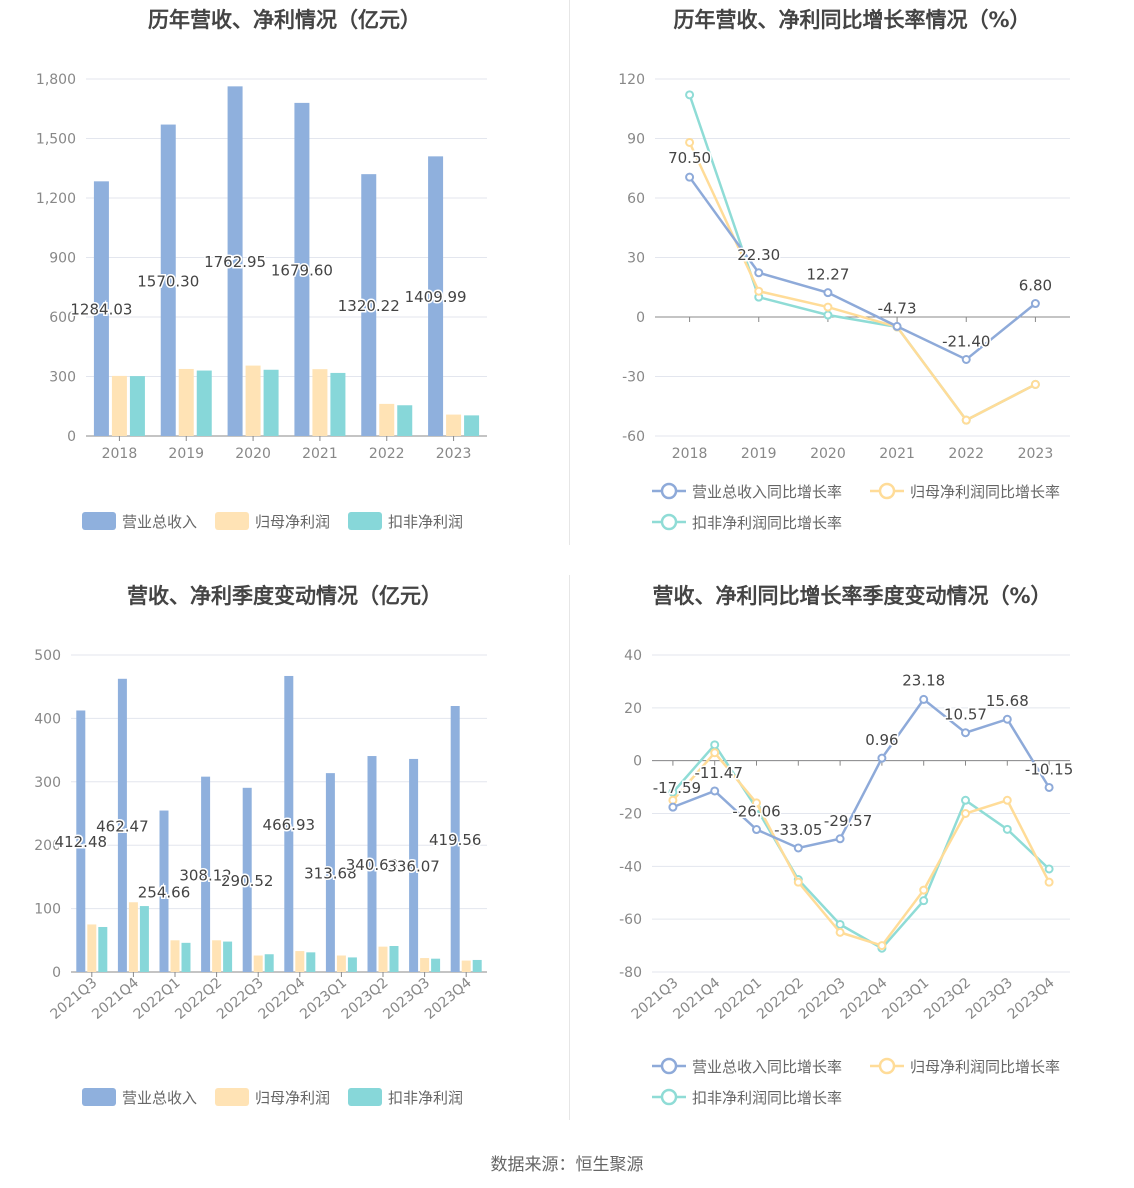 The height and width of the screenshot is (1188, 1134). Describe the element at coordinates (689, 158) in the screenshot. I see `data-label: 70.50` at that location.